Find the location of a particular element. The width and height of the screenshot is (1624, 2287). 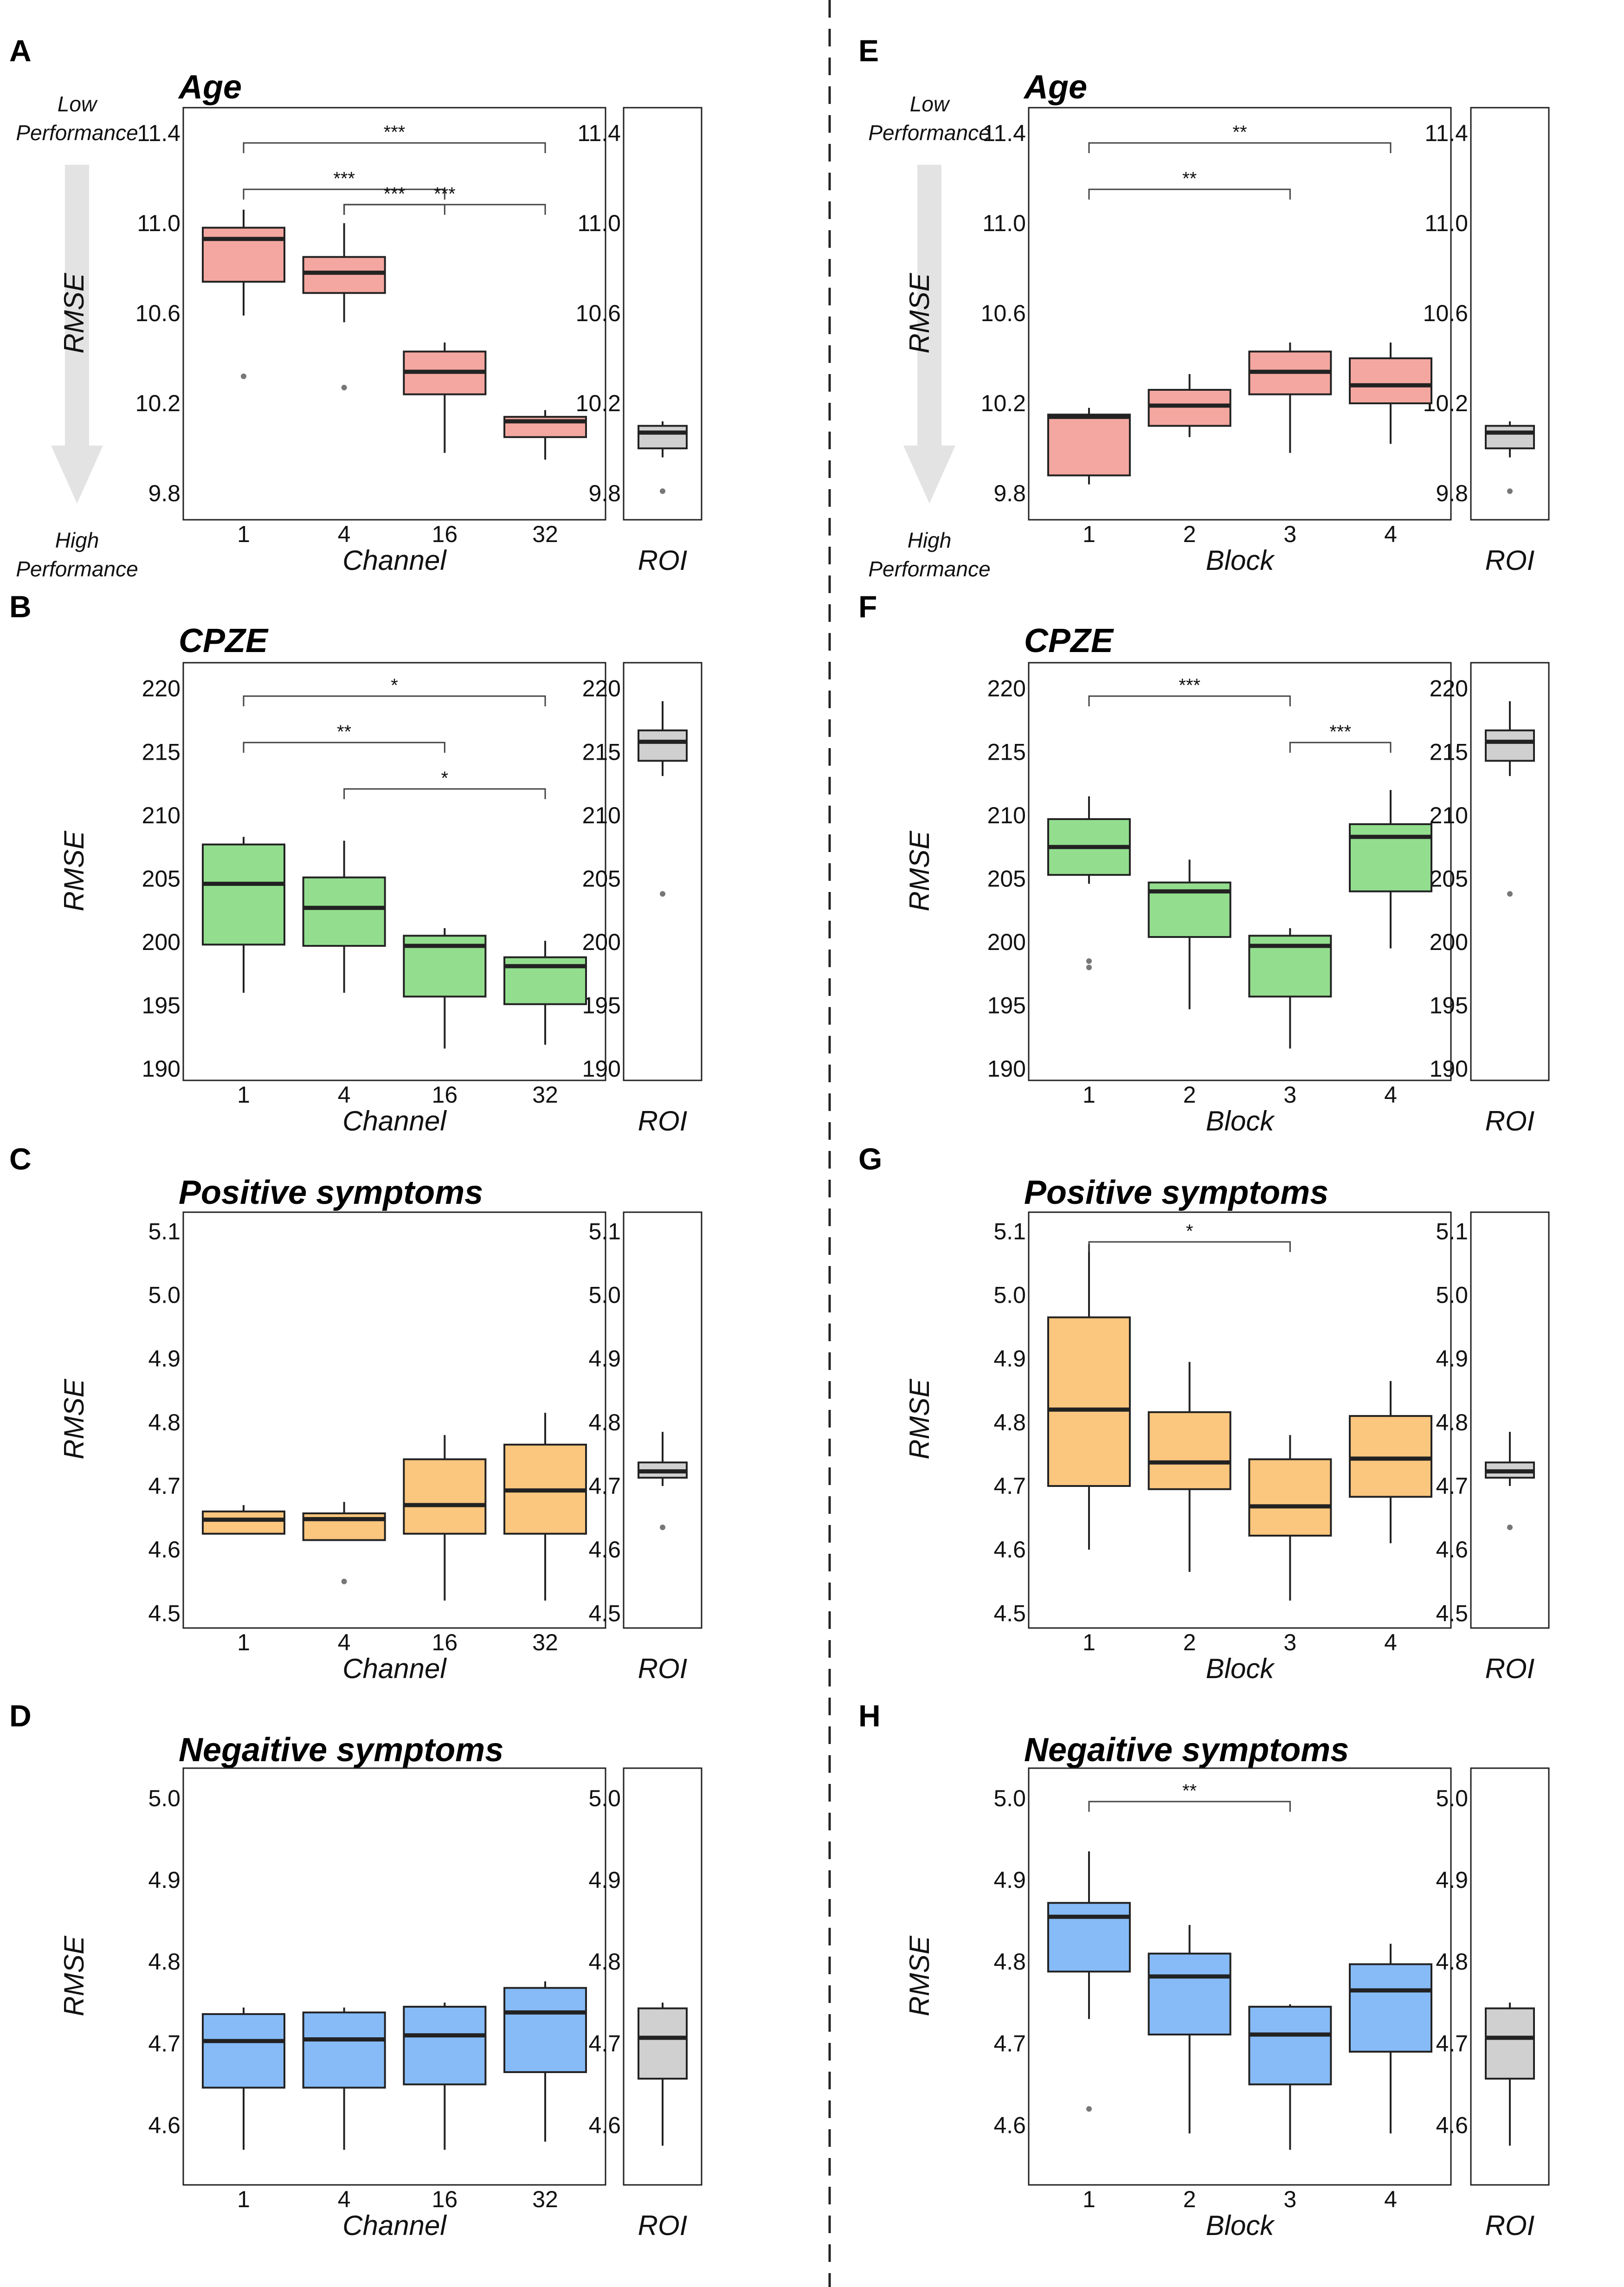

significance-label: * is located at coordinates (1190, 1231).